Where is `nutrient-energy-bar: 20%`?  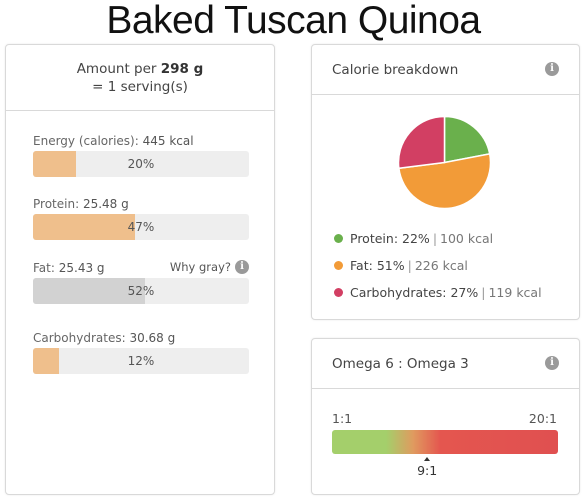 nutrient-energy-bar: 20% is located at coordinates (141, 164).